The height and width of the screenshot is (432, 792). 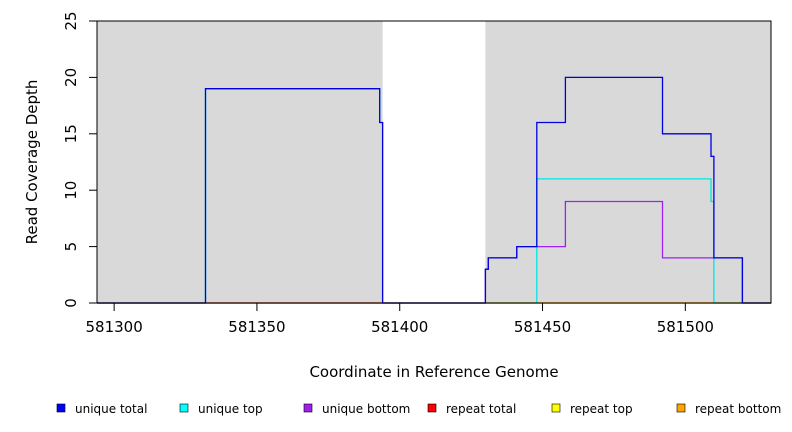 I want to click on y-tick-label: 15, so click(x=71, y=133).